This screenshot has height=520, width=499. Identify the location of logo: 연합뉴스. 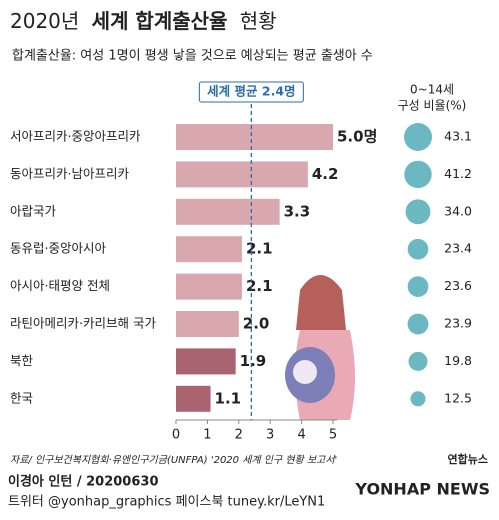
(468, 459).